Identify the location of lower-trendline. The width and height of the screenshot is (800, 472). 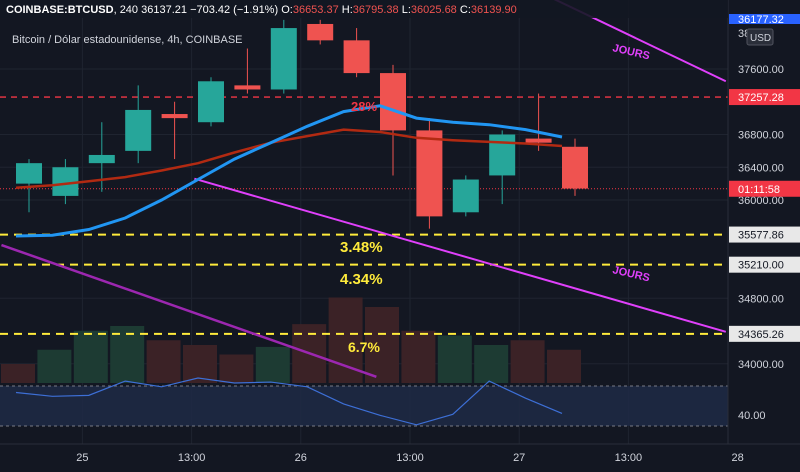
(189, 311).